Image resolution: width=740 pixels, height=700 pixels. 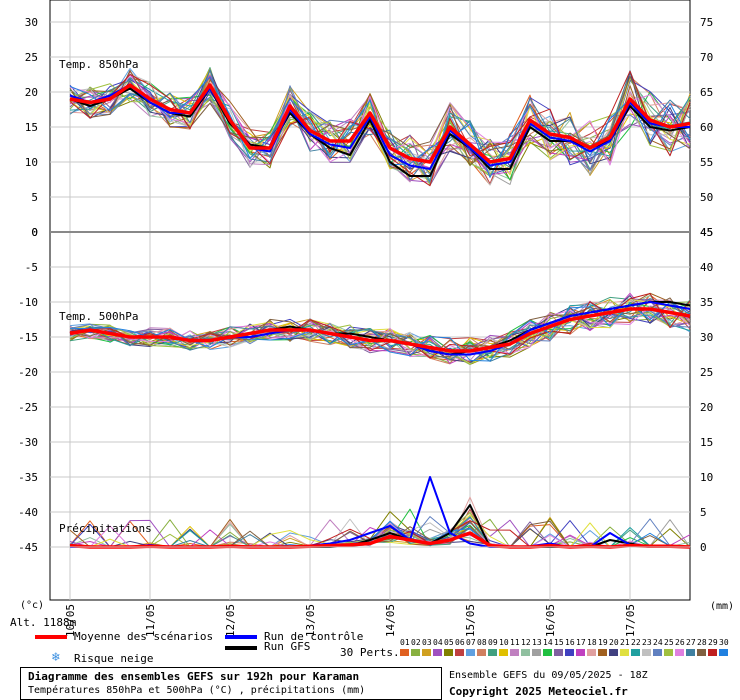 I want to click on y-tick-right: 40, so click(x=706, y=267).